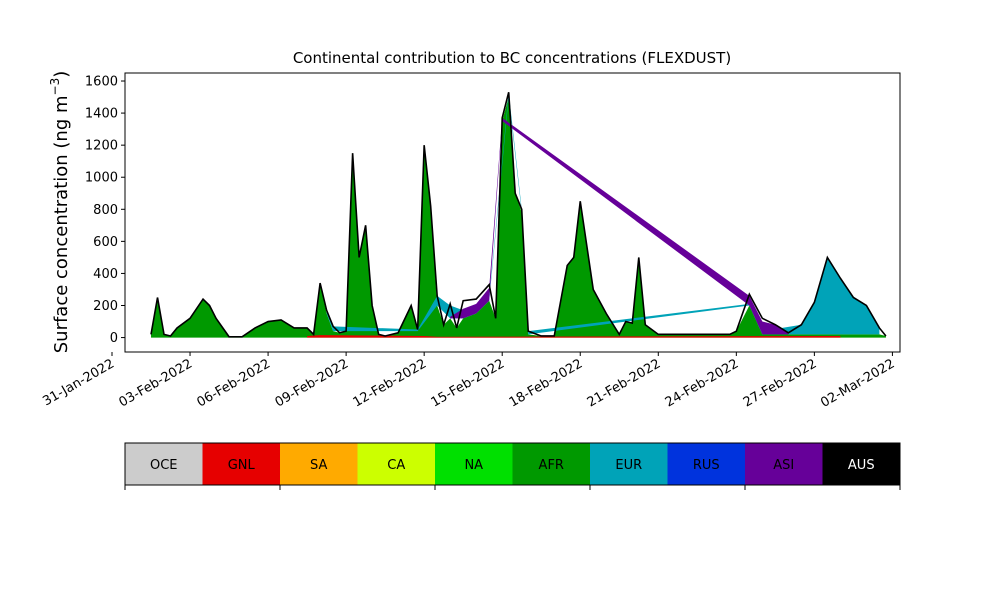  Describe the element at coordinates (101, 178) in the screenshot. I see `y-tick-label: 1000` at that location.